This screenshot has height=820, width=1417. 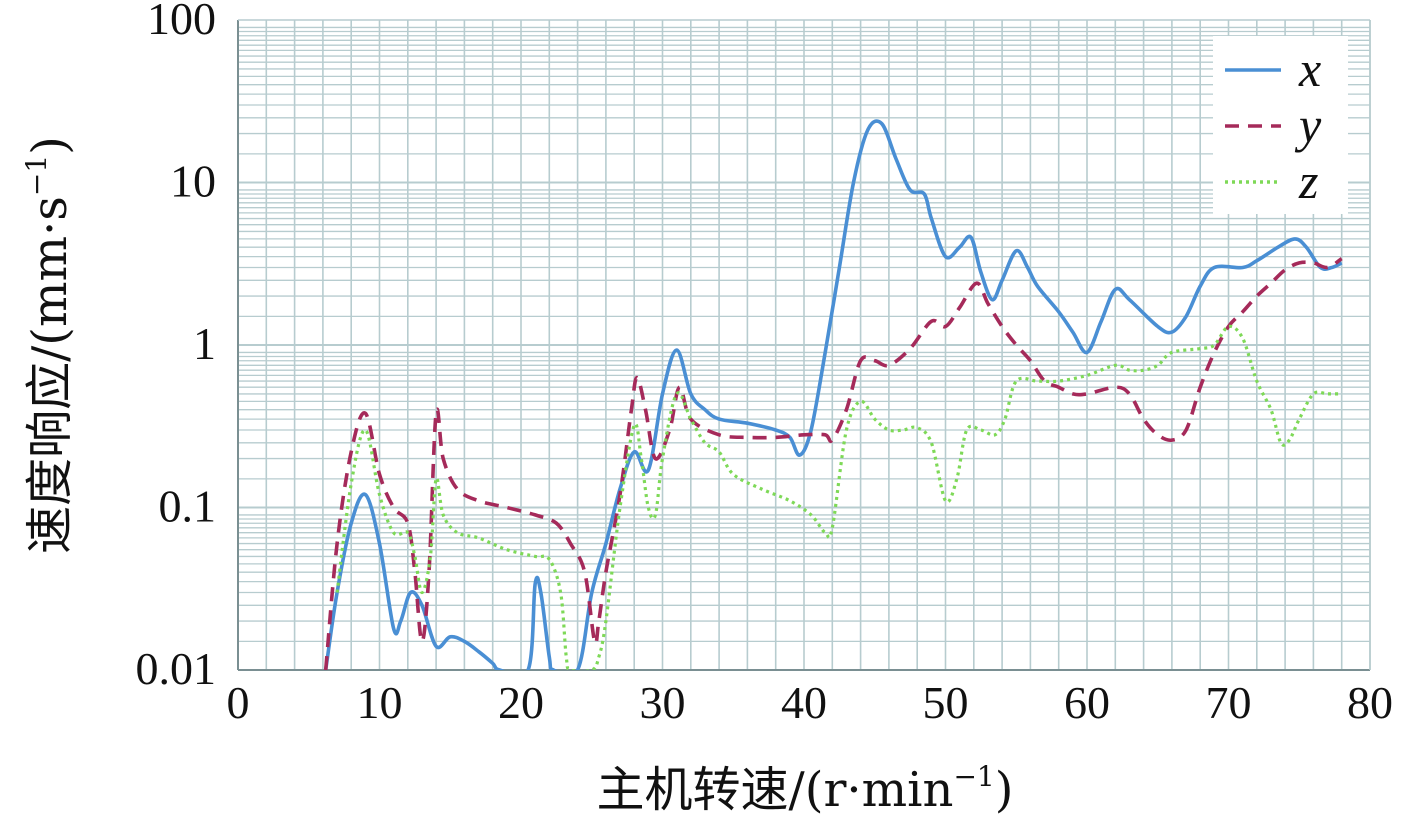 I want to click on x-tick-label: 60, so click(x=1087, y=702).